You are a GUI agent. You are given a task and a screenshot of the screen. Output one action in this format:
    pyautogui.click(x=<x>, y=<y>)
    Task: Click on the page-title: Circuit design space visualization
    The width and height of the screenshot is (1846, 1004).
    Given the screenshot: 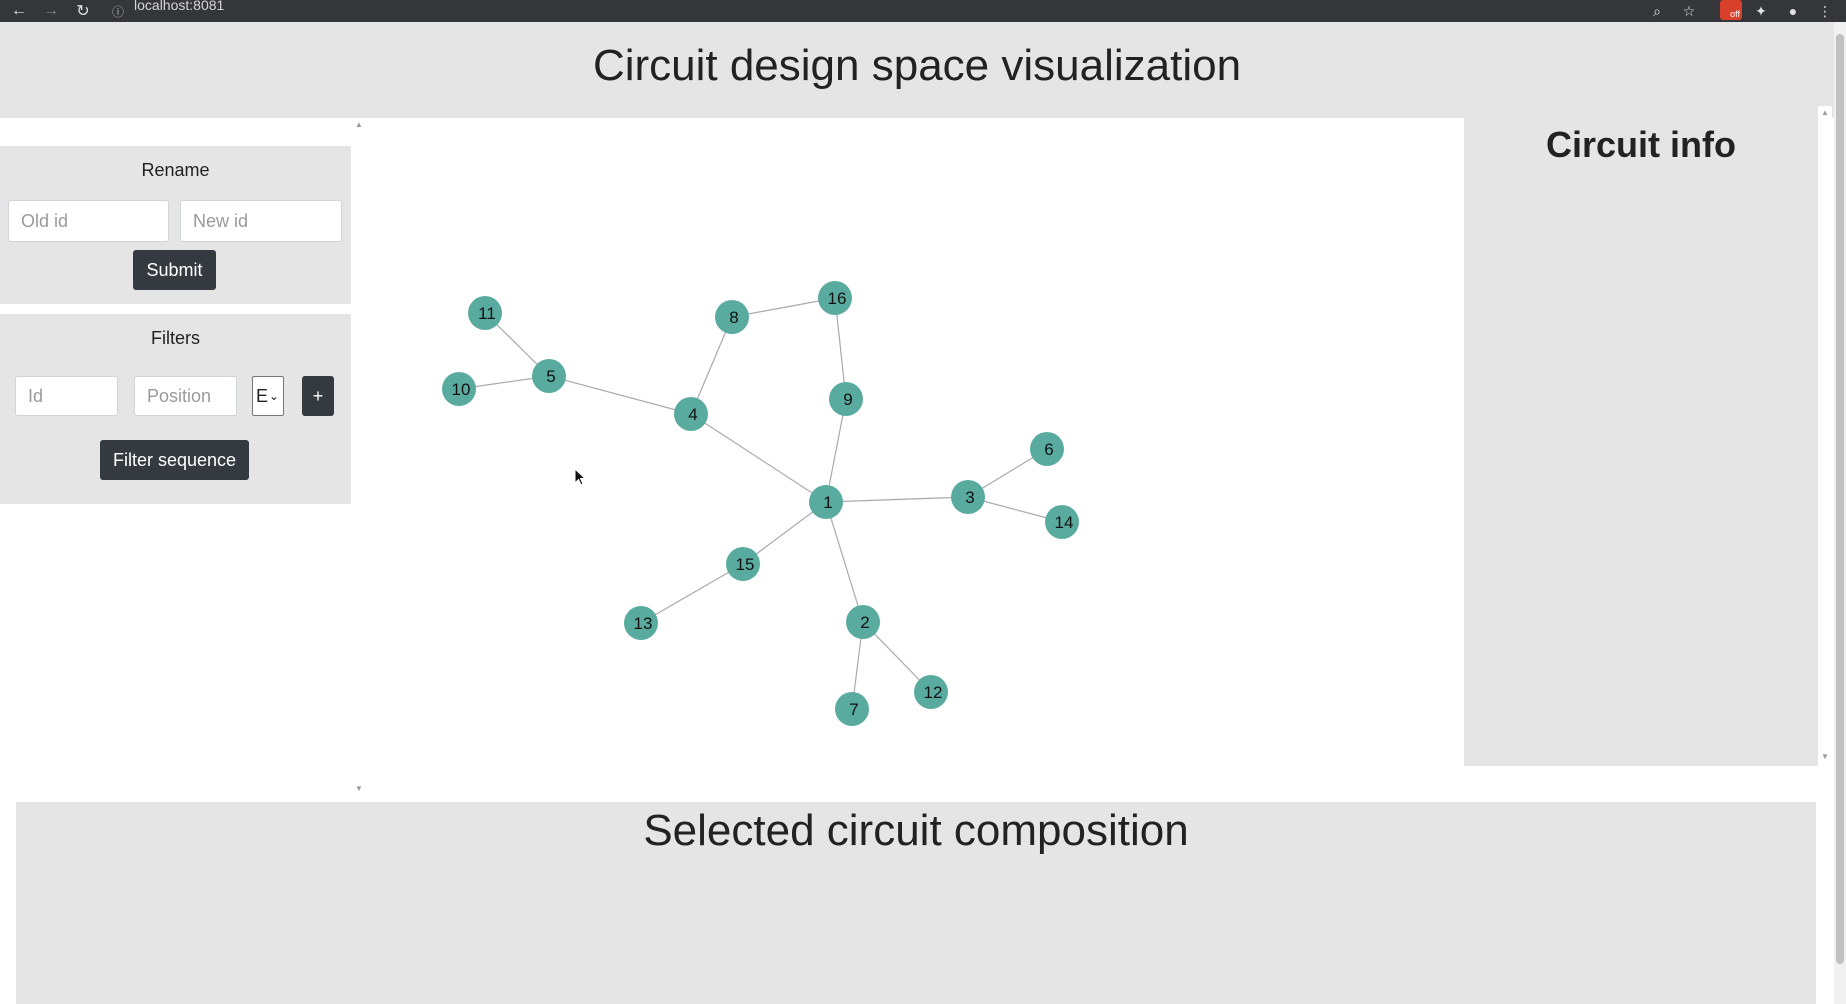 What is the action you would take?
    pyautogui.click(x=917, y=65)
    